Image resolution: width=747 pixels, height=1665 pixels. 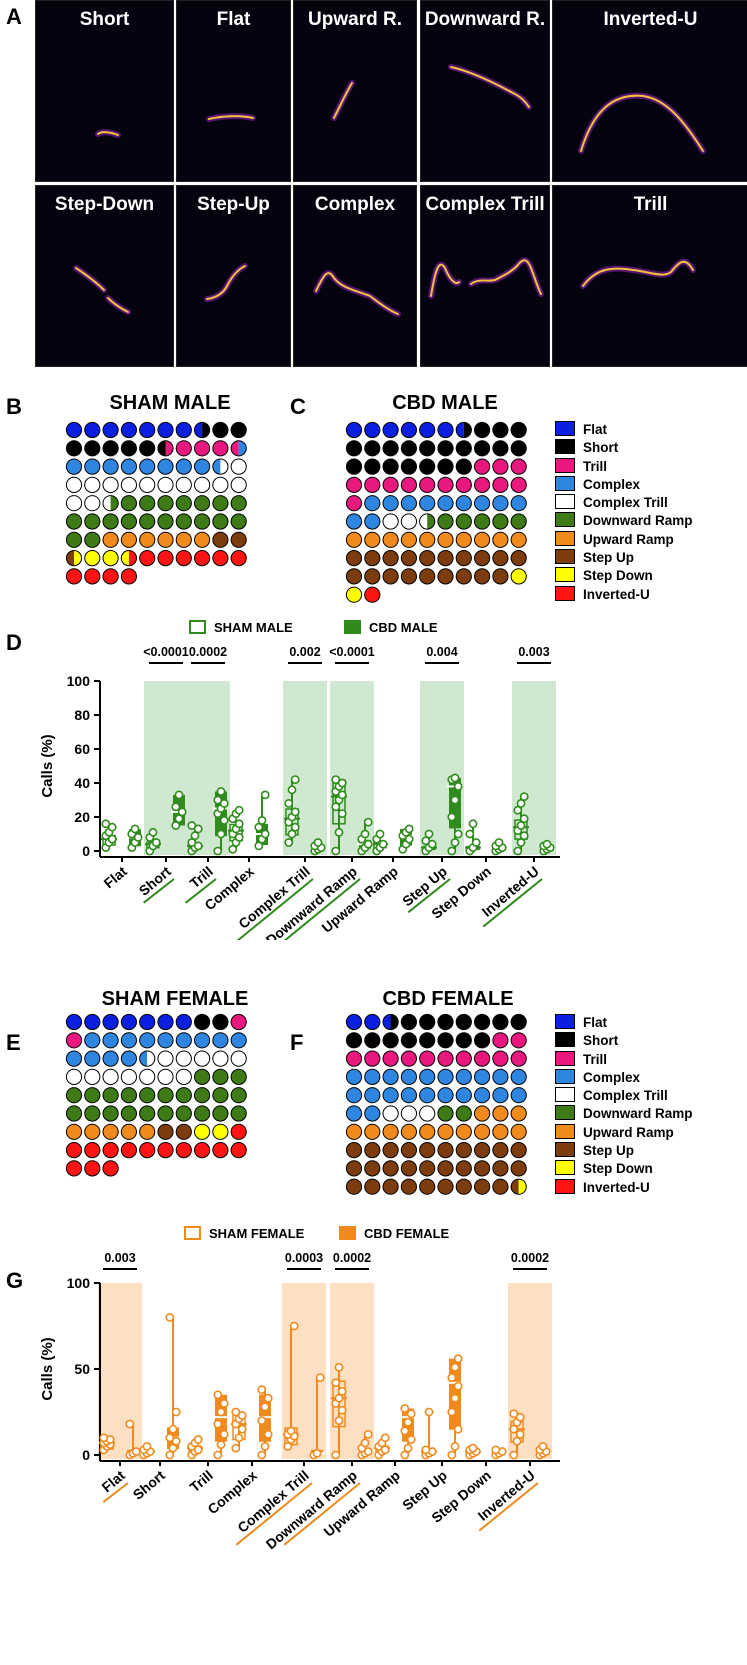 I want to click on cbd-female-short, so click(x=173, y=1386).